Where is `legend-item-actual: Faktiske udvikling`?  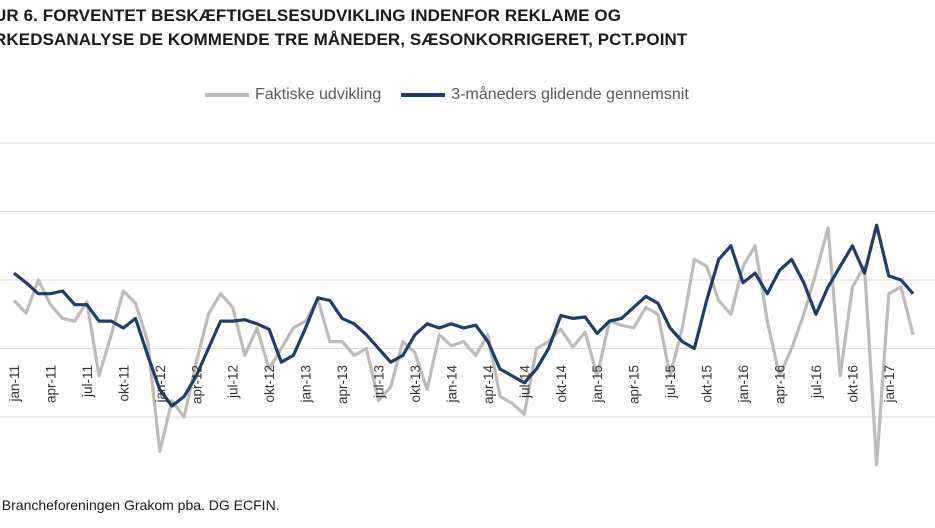 legend-item-actual: Faktiske udvikling is located at coordinates (293, 95).